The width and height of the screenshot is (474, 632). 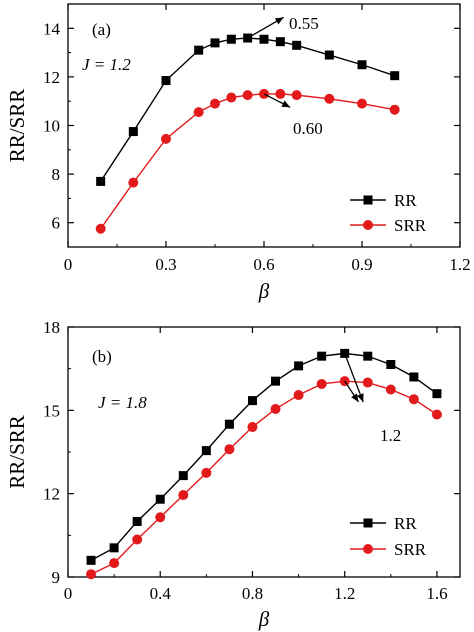 What do you see at coordinates (368, 523) in the screenshot?
I see `legend-marker-square` at bounding box center [368, 523].